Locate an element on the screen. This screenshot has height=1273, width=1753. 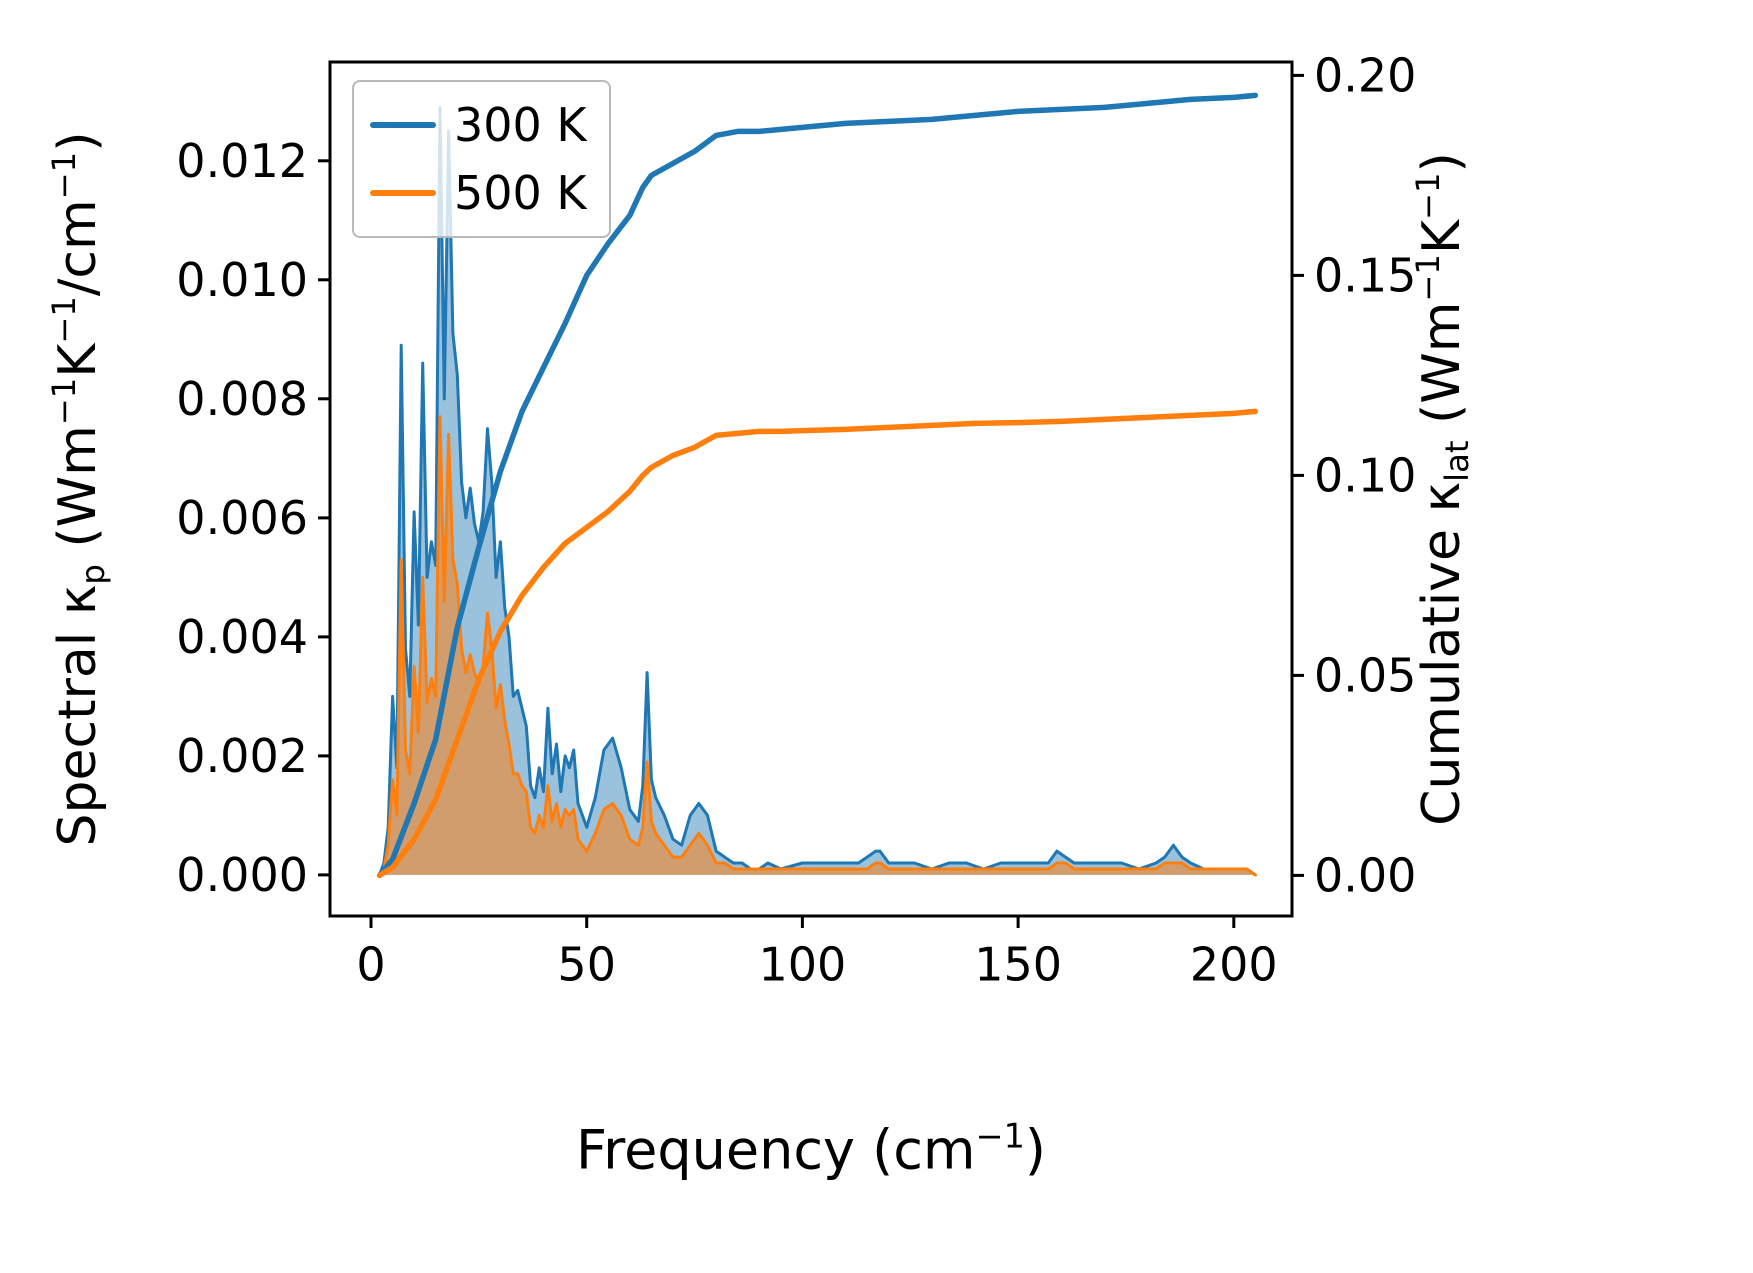
y-left-tick-label: 0.010 is located at coordinates (242, 280).